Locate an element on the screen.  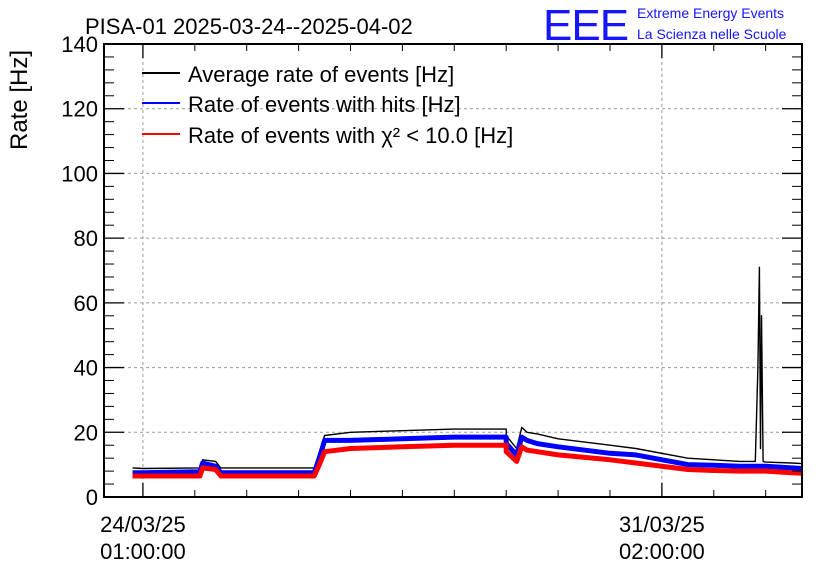
logo-line-1: Extreme Energy Events is located at coordinates (710, 13).